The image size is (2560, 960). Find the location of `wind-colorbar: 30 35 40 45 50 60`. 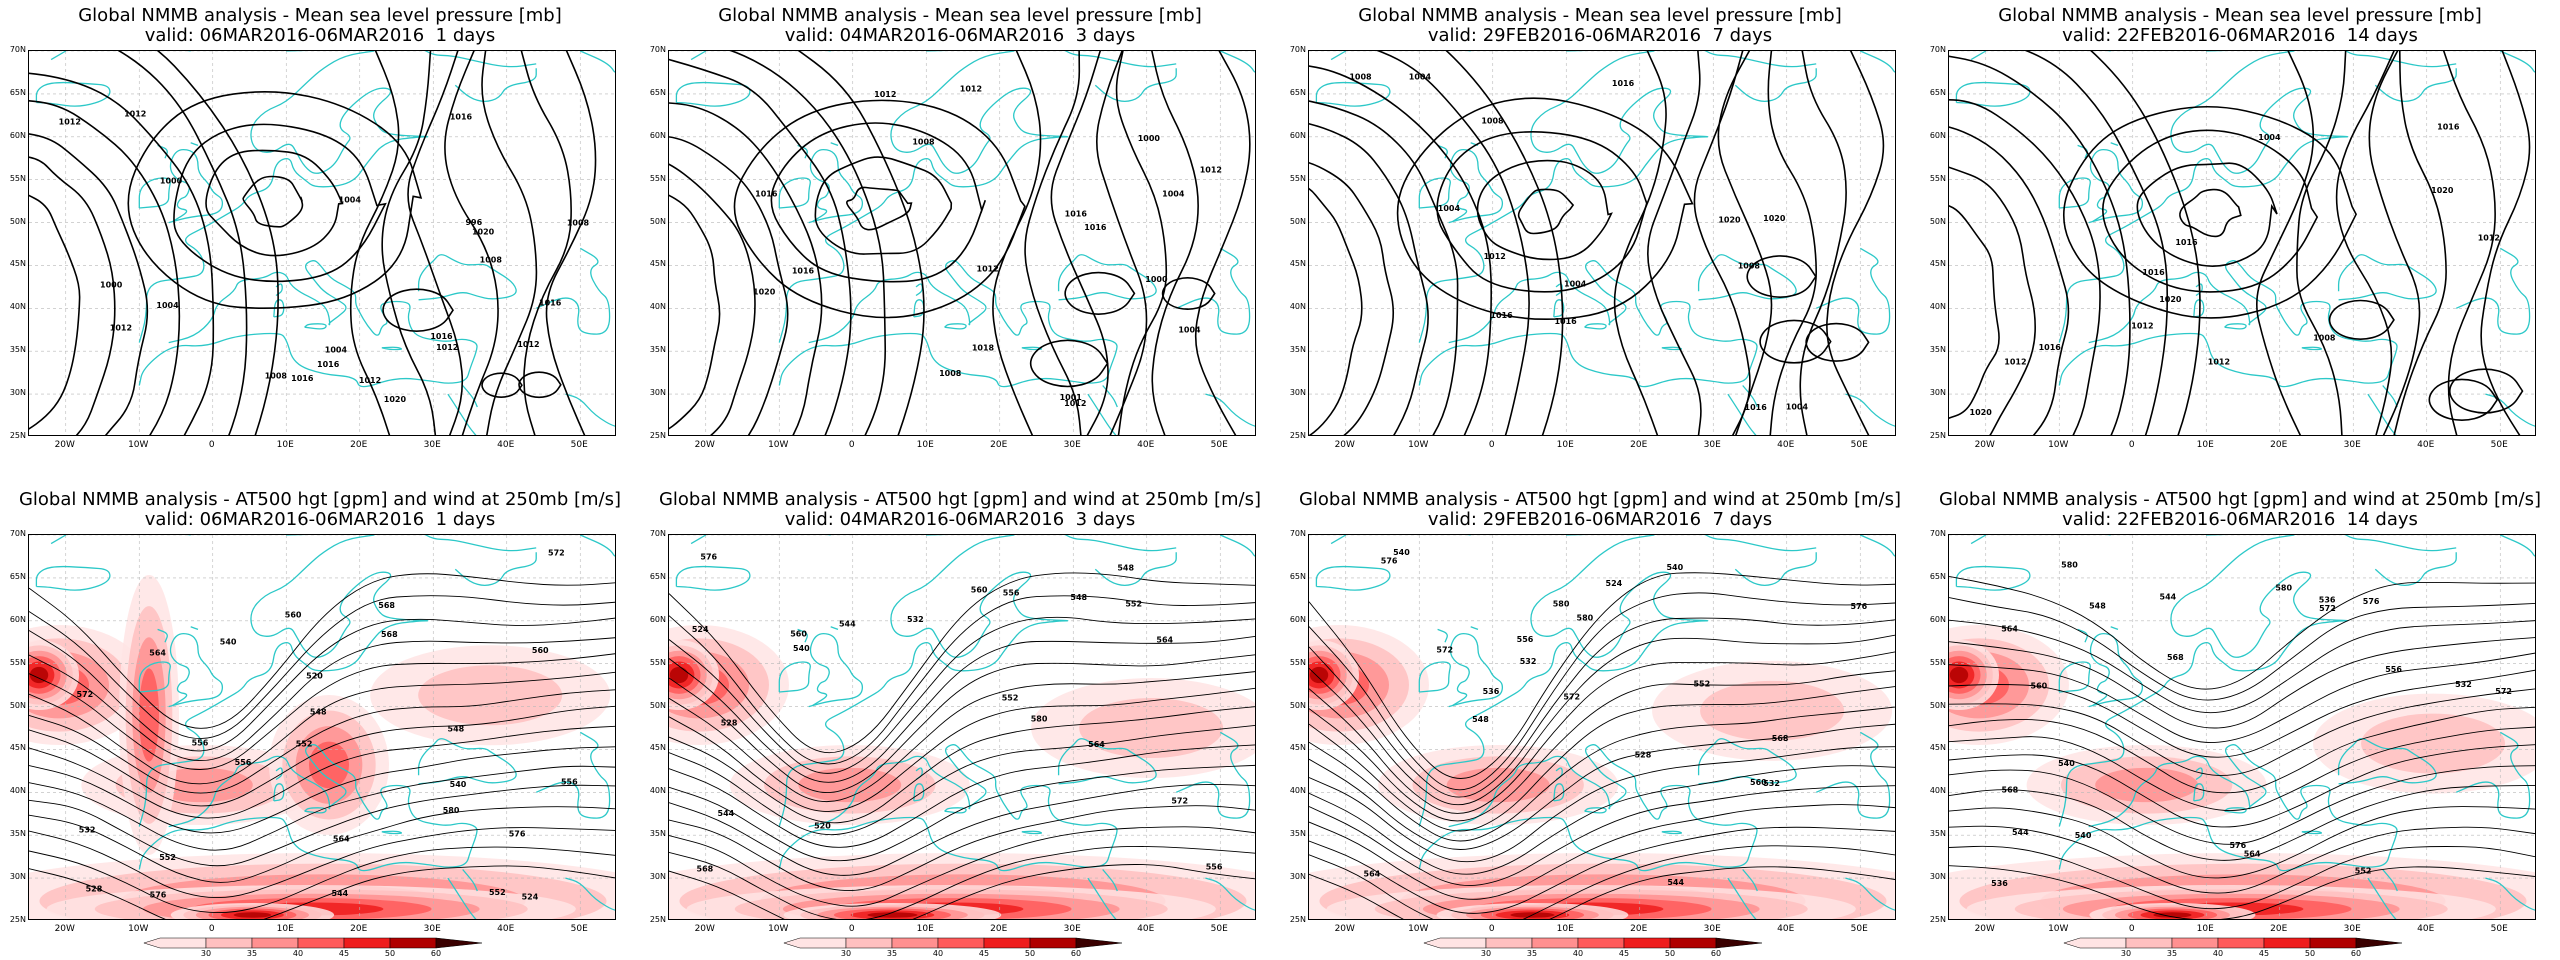

wind-colorbar: 30 35 40 45 50 60 is located at coordinates (1593, 946).